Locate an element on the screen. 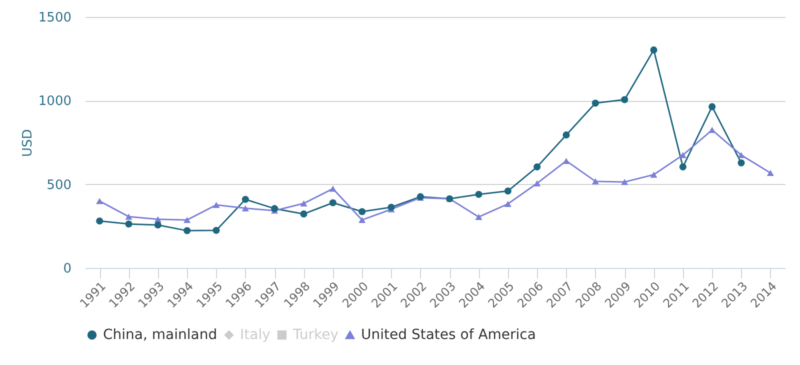  y-tick-label: 500 is located at coordinates (59, 185).